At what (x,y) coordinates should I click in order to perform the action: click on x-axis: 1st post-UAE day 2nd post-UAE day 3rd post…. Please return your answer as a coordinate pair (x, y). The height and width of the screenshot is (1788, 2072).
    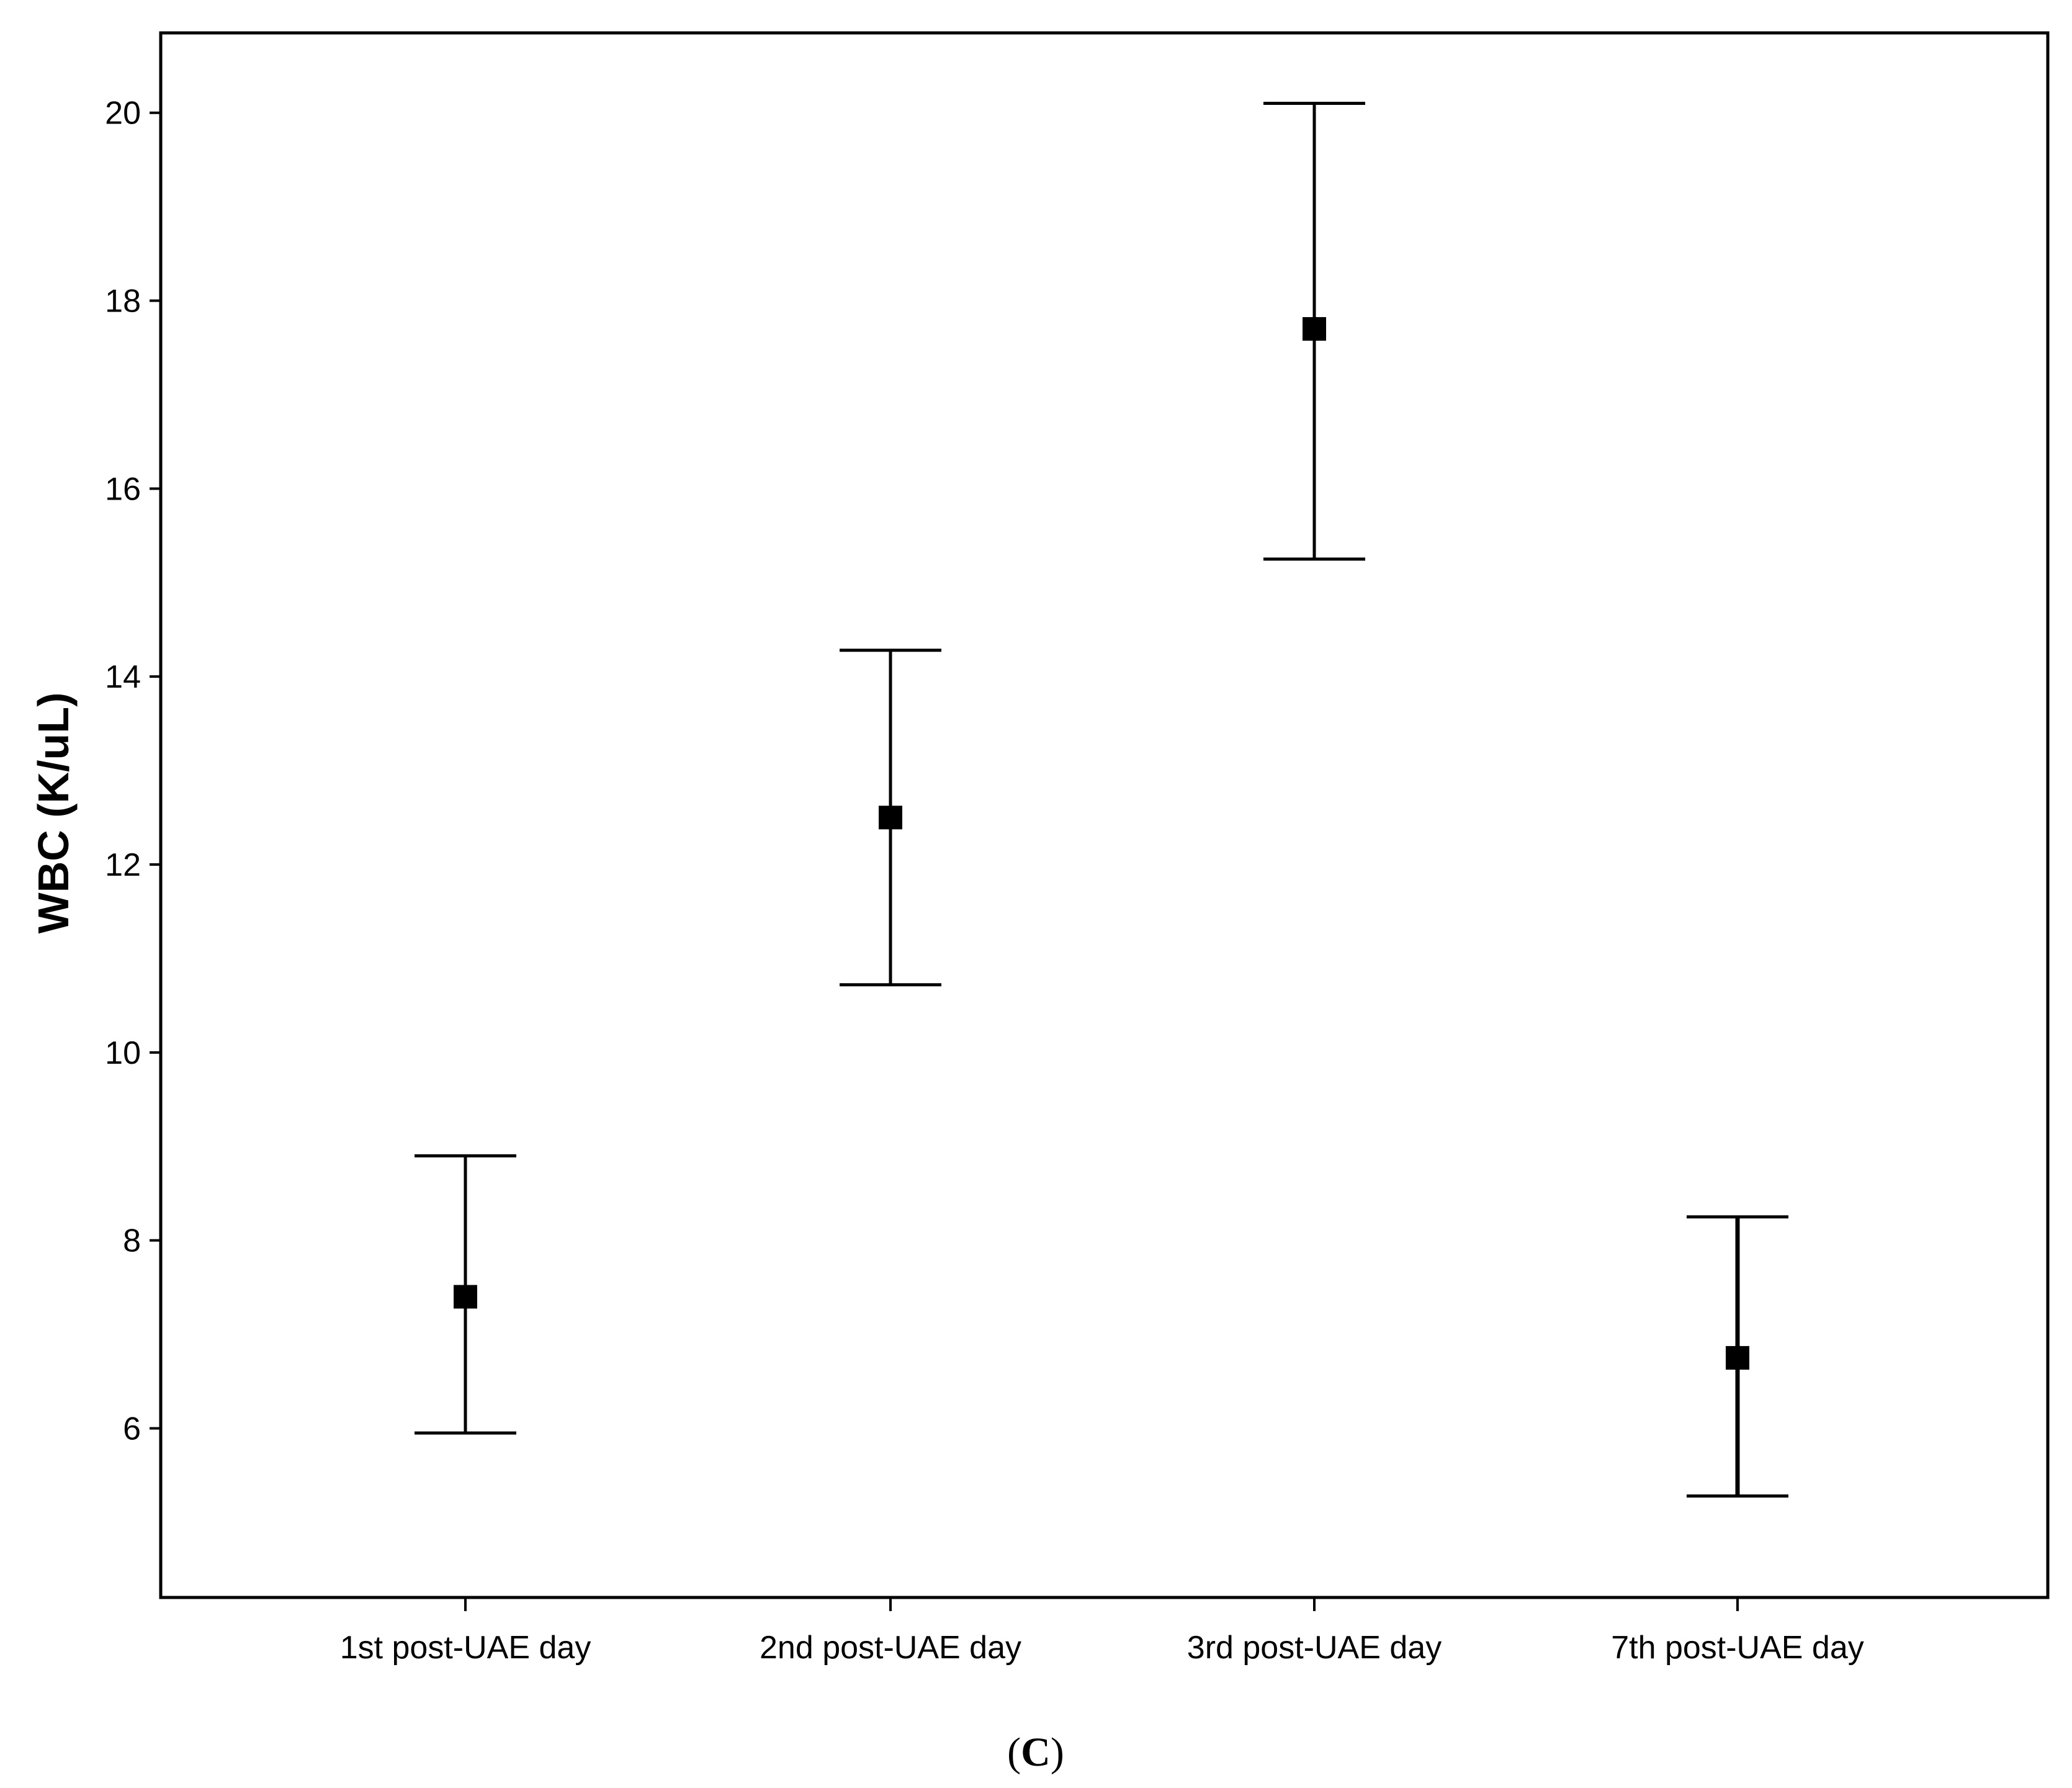
    Looking at the image, I should click on (1102, 1631).